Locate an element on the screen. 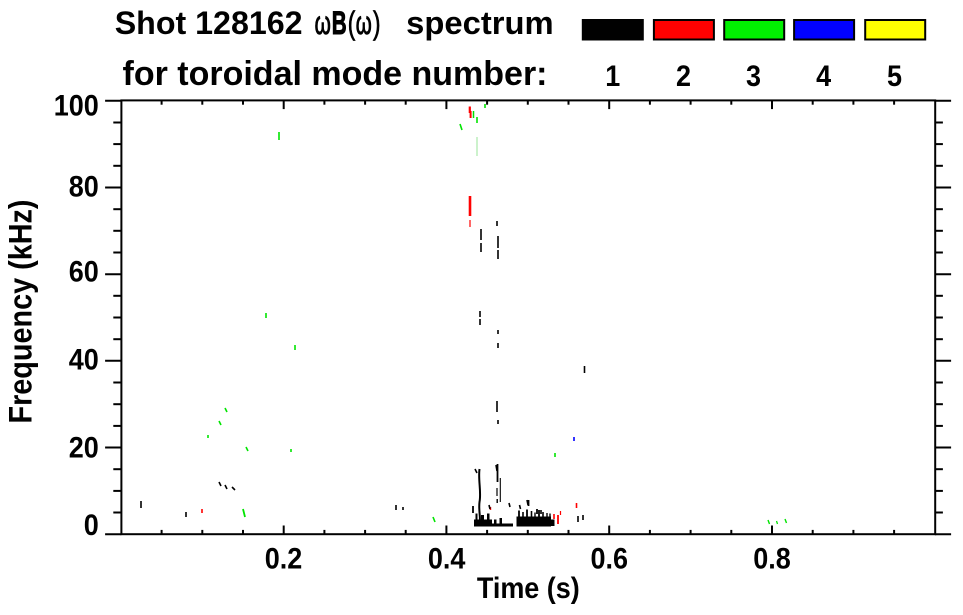 This screenshot has height=615, width=963. svg-text: 1 is located at coordinates (612, 77).